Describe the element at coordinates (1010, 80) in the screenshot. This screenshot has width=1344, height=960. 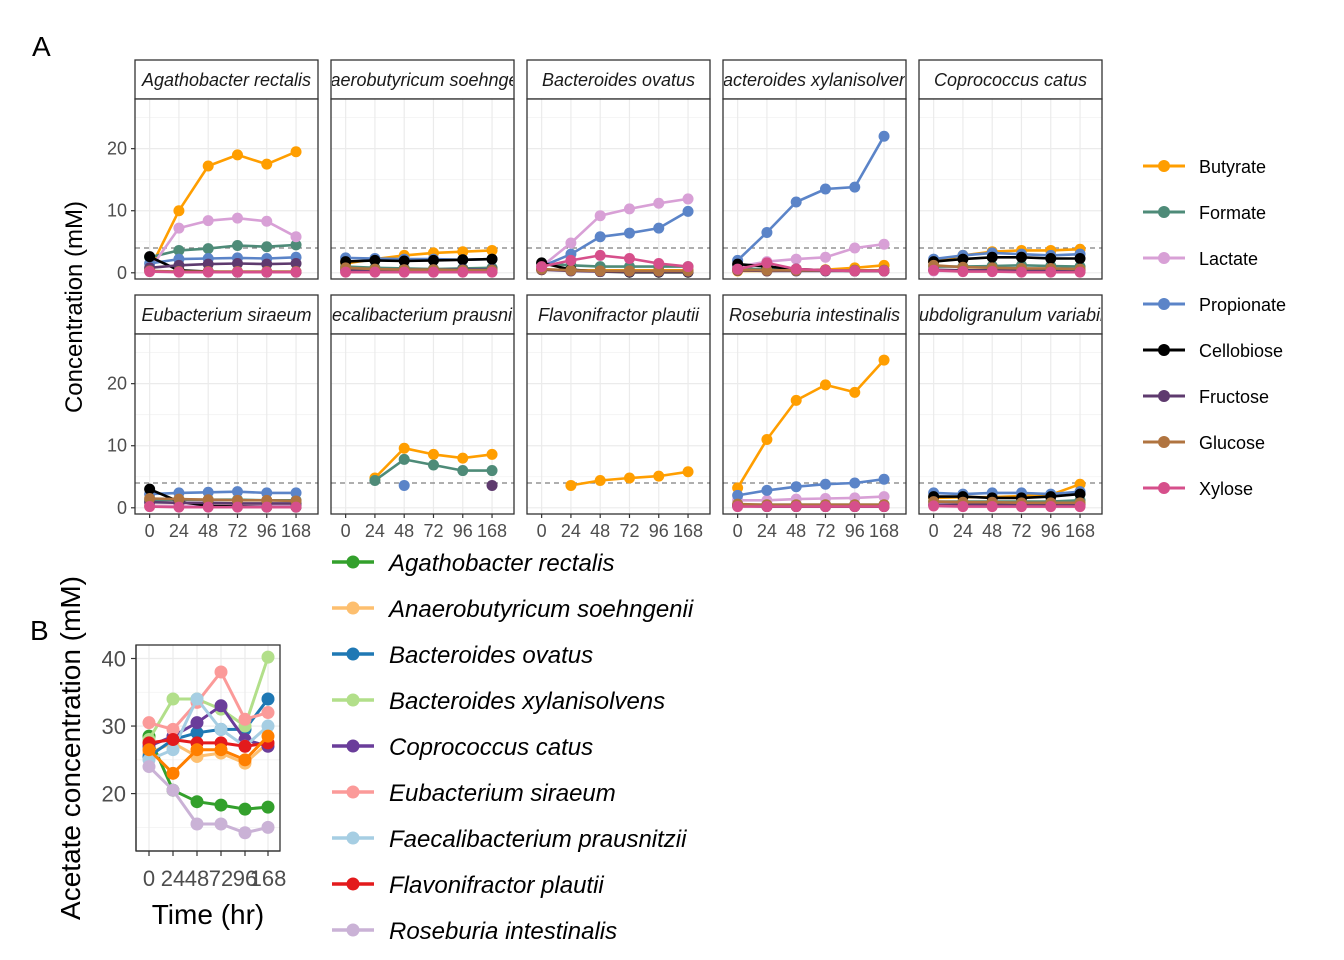
I see `facet-title: Coprococcus catus` at that location.